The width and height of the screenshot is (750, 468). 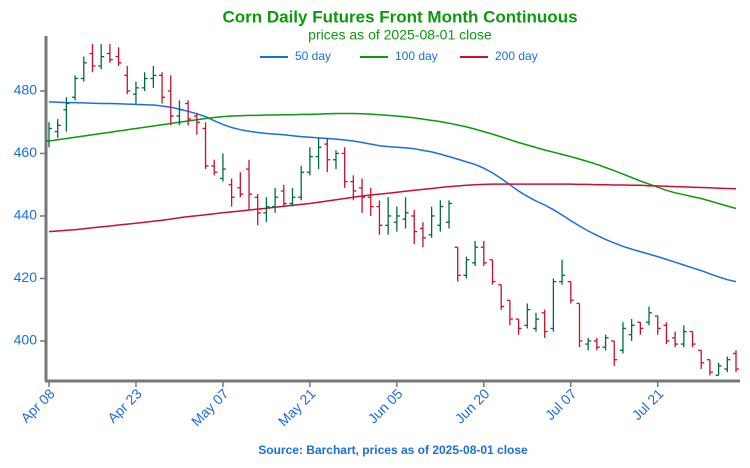 I want to click on y-tick-label: 420, so click(x=26, y=277).